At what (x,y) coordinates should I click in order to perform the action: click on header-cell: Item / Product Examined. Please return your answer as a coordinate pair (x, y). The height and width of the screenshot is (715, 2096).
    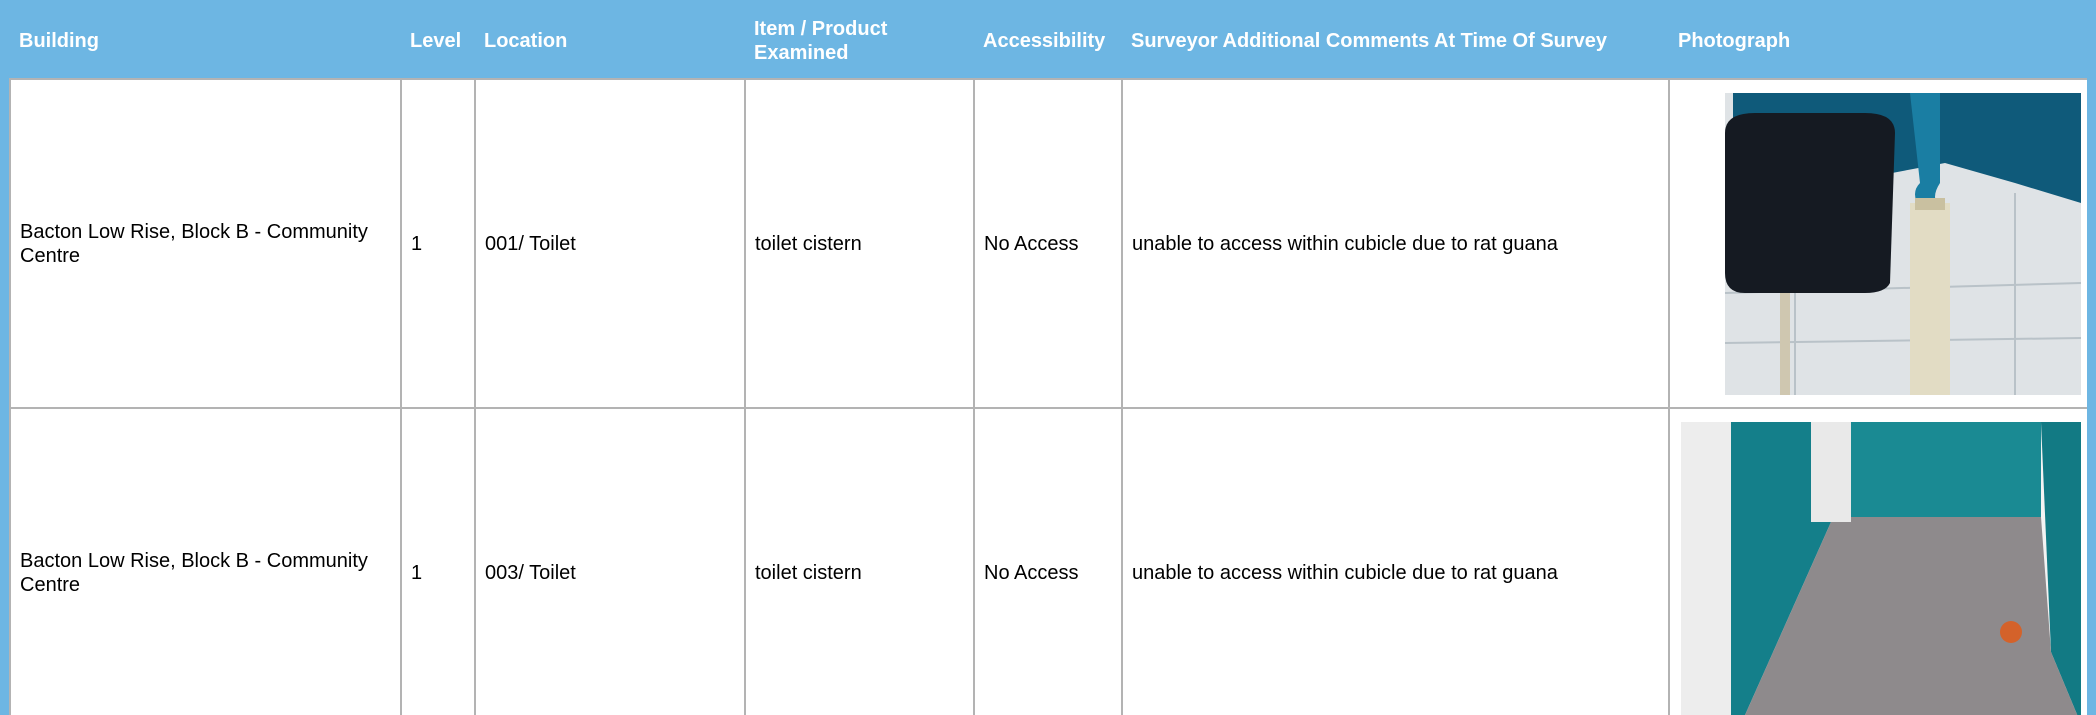
    Looking at the image, I should click on (859, 41).